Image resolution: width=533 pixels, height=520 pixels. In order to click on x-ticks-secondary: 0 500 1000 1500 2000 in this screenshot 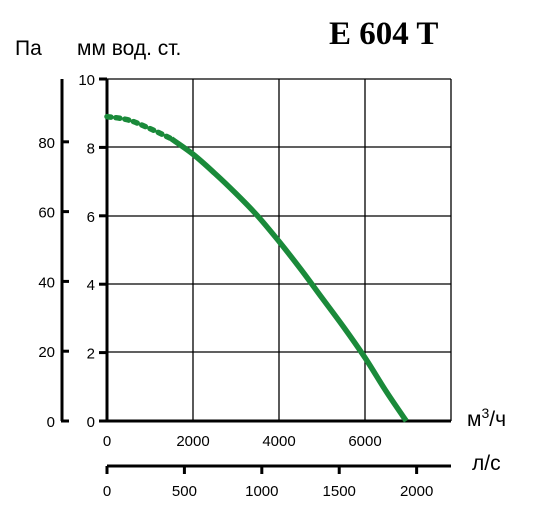, I will do `click(268, 483)`.